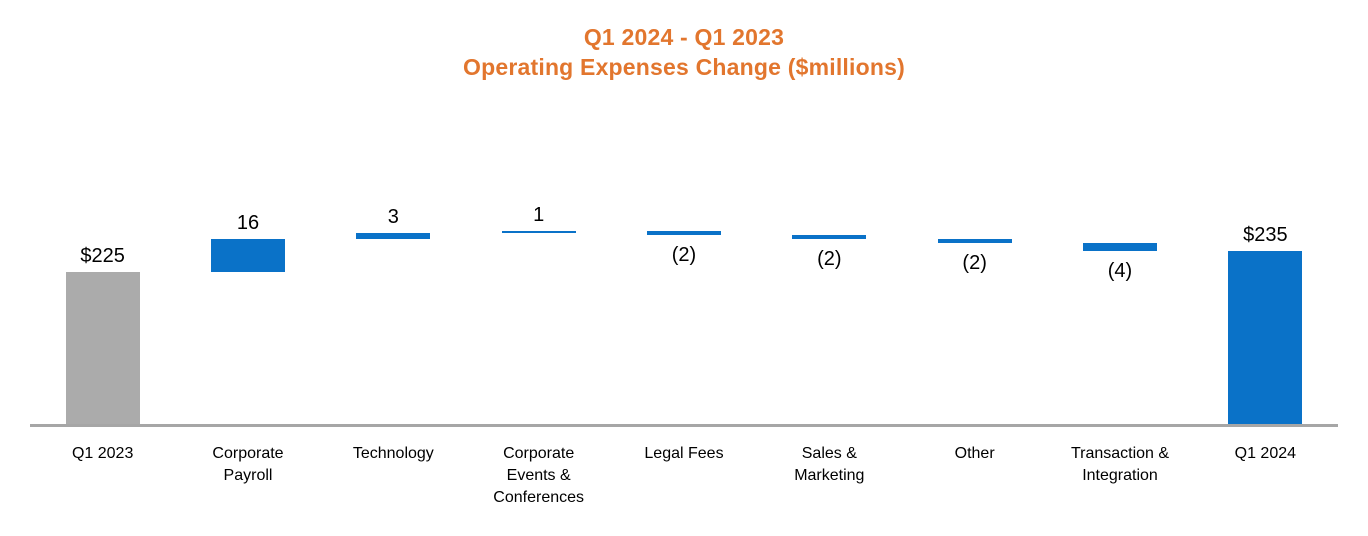  I want to click on waterfall-bar-sales-marketing, so click(829, 237).